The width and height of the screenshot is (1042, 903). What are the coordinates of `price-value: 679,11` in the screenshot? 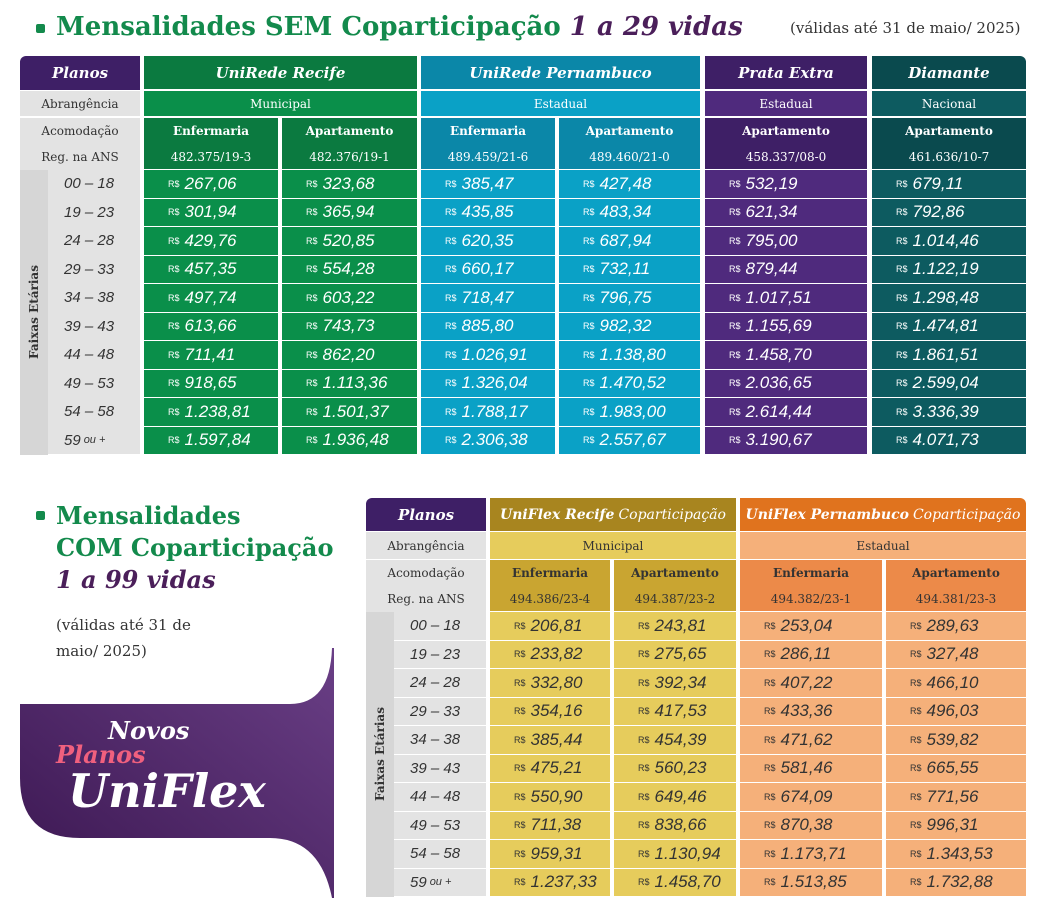 It's located at (938, 183).